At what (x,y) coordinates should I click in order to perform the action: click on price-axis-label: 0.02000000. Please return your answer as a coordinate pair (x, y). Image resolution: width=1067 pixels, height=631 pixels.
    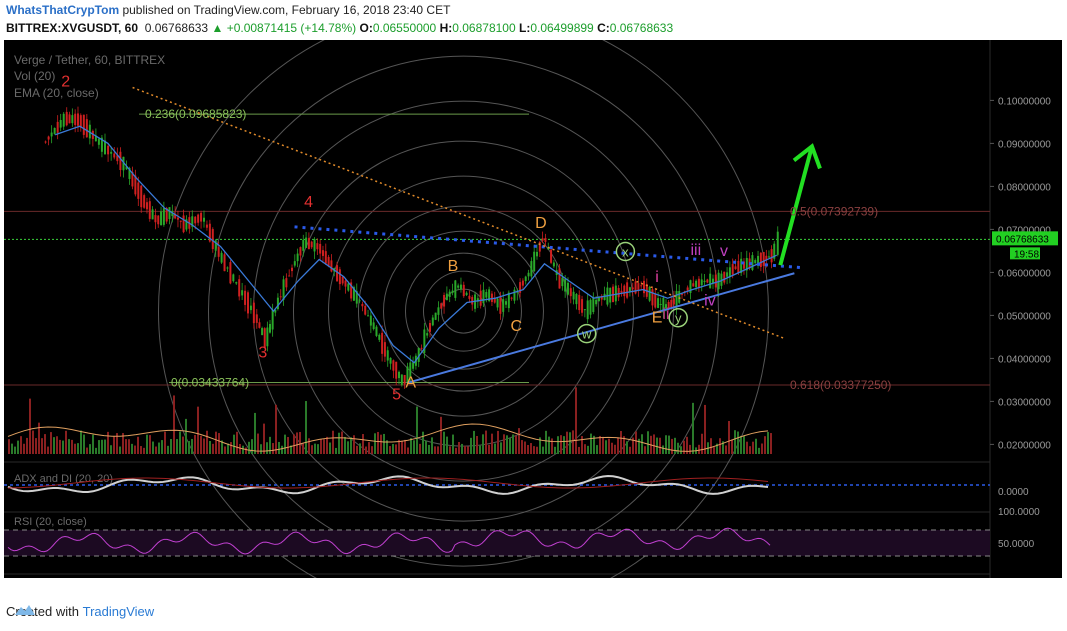
    Looking at the image, I should click on (1024, 445).